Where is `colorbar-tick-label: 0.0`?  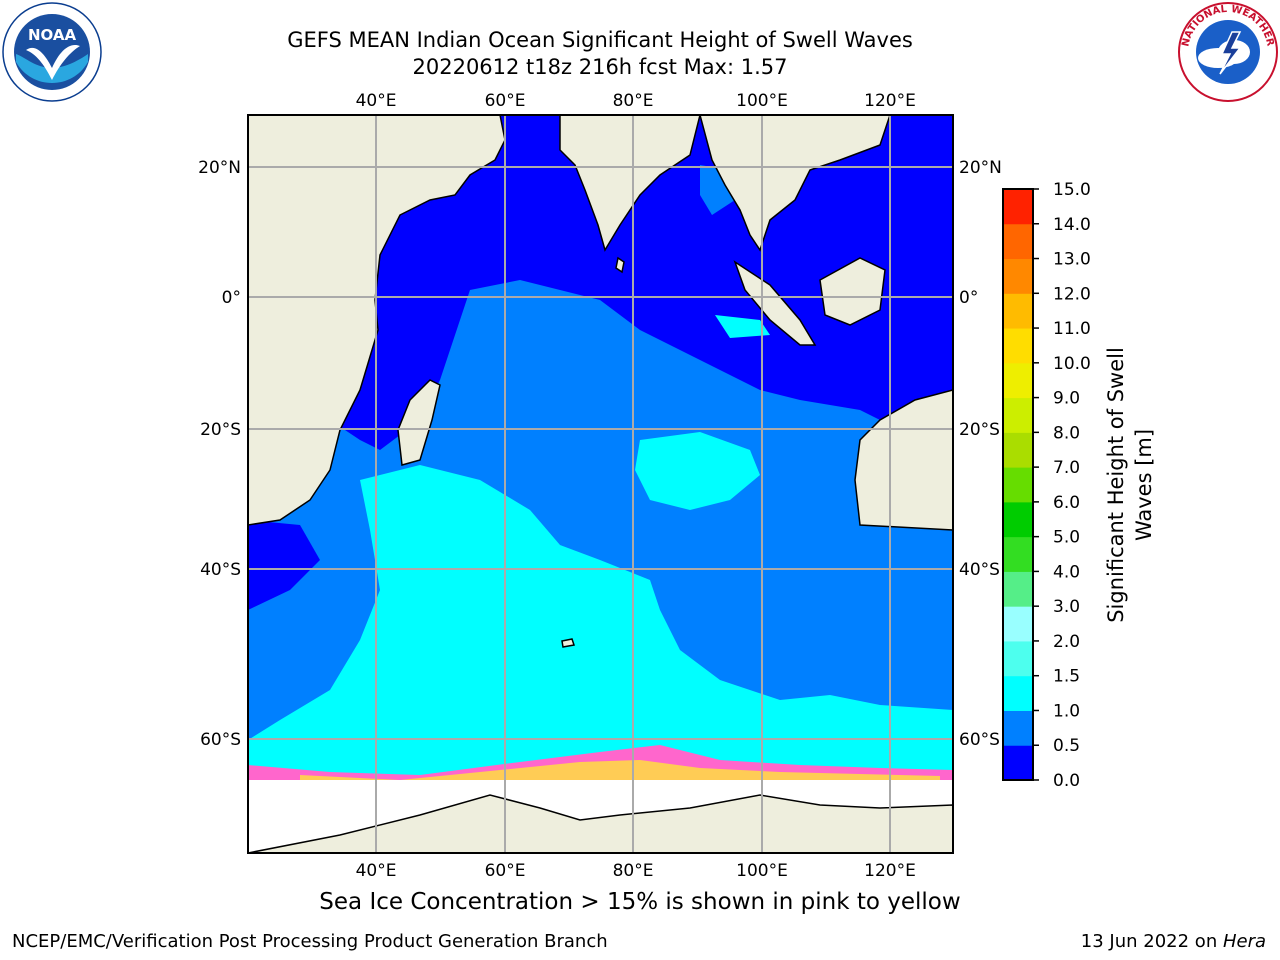 colorbar-tick-label: 0.0 is located at coordinates (1066, 781).